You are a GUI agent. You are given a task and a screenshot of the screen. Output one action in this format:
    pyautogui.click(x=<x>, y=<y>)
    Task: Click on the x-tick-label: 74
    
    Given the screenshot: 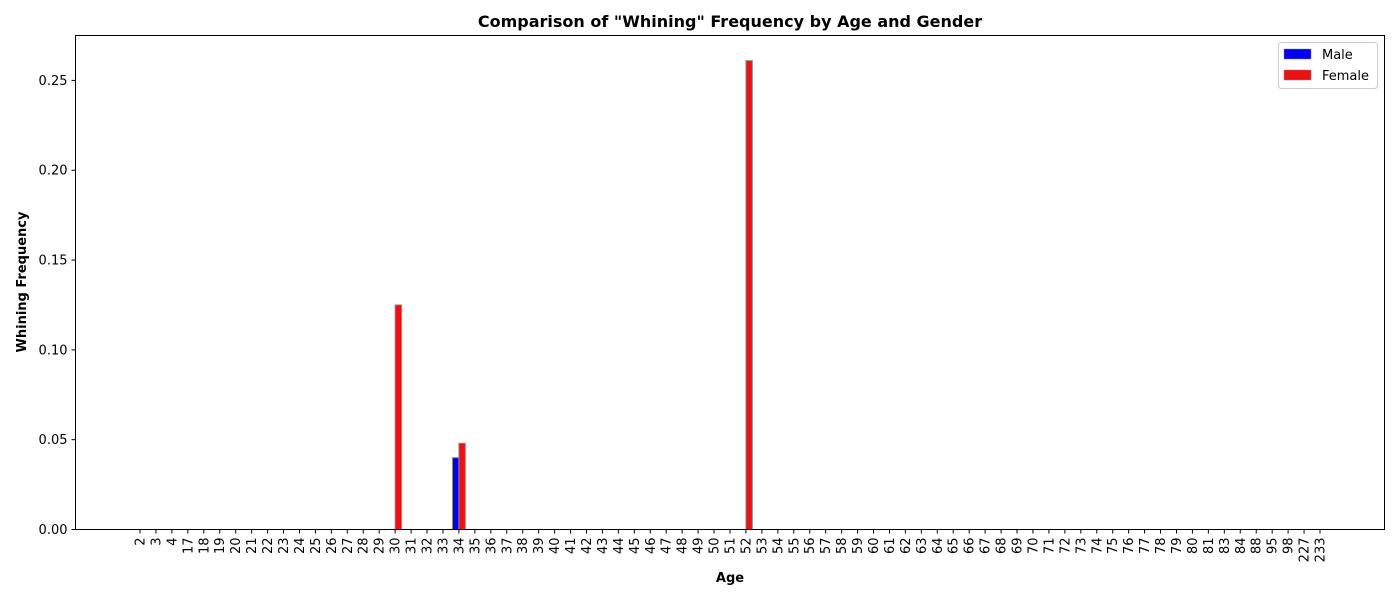 What is the action you would take?
    pyautogui.click(x=1097, y=546)
    